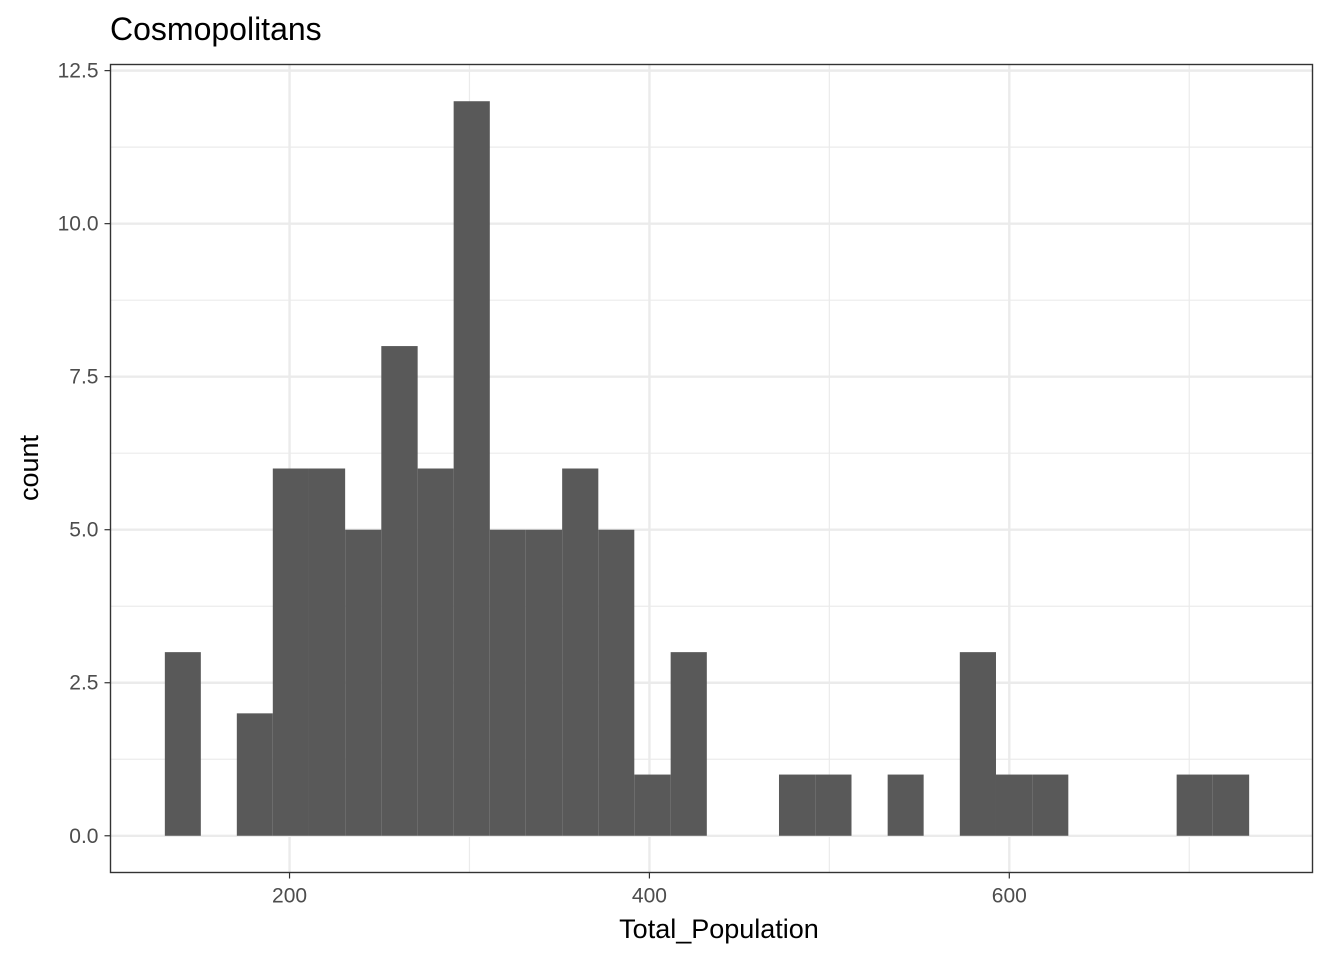  I want to click on x-axis: 200 400 600, so click(649, 890).